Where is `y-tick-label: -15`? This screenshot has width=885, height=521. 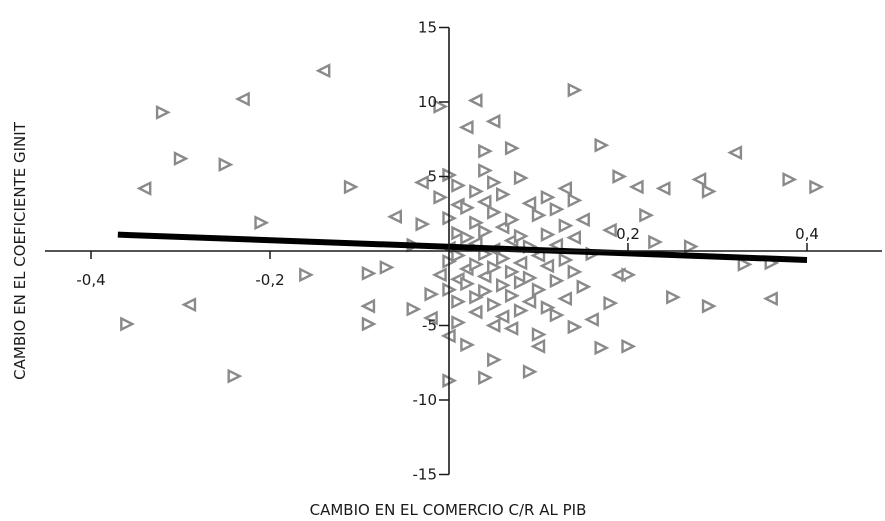 y-tick-label: -15 is located at coordinates (425, 475).